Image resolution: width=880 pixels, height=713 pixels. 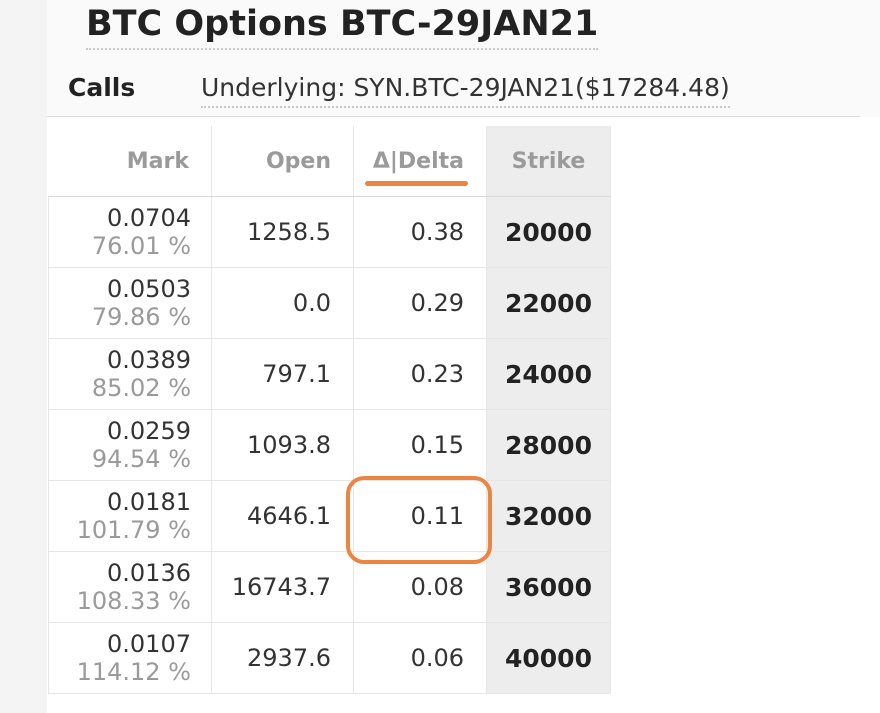 I want to click on strike-cell: 28000, so click(x=548, y=445).